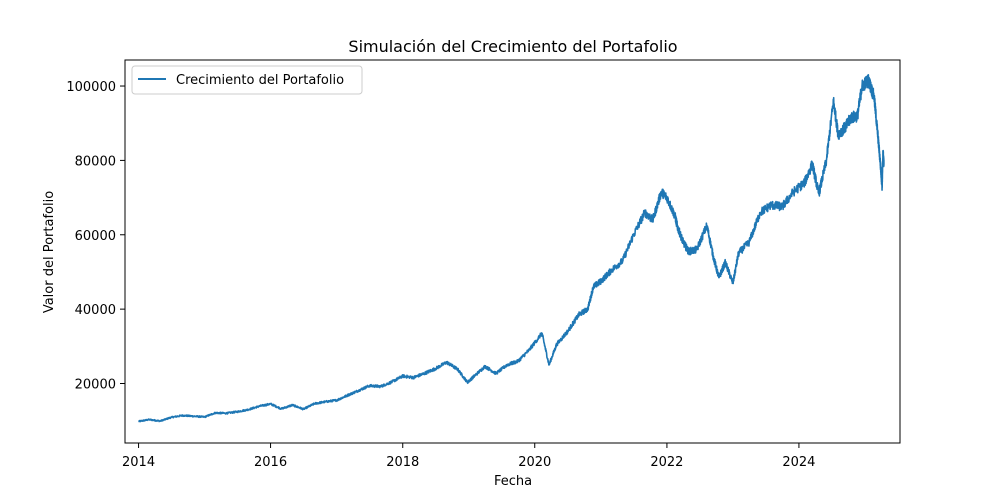 The image size is (1000, 500). Describe the element at coordinates (534, 462) in the screenshot. I see `x-tick-label: 2020` at that location.